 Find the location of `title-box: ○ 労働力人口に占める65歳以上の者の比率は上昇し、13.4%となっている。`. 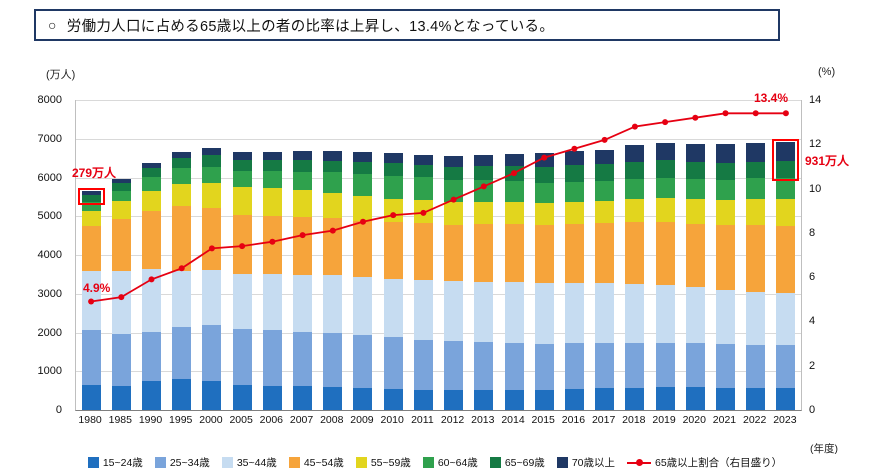

title-box: ○ 労働力人口に占める65歳以上の者の比率は上昇し、13.4%となっている。 is located at coordinates (407, 25).